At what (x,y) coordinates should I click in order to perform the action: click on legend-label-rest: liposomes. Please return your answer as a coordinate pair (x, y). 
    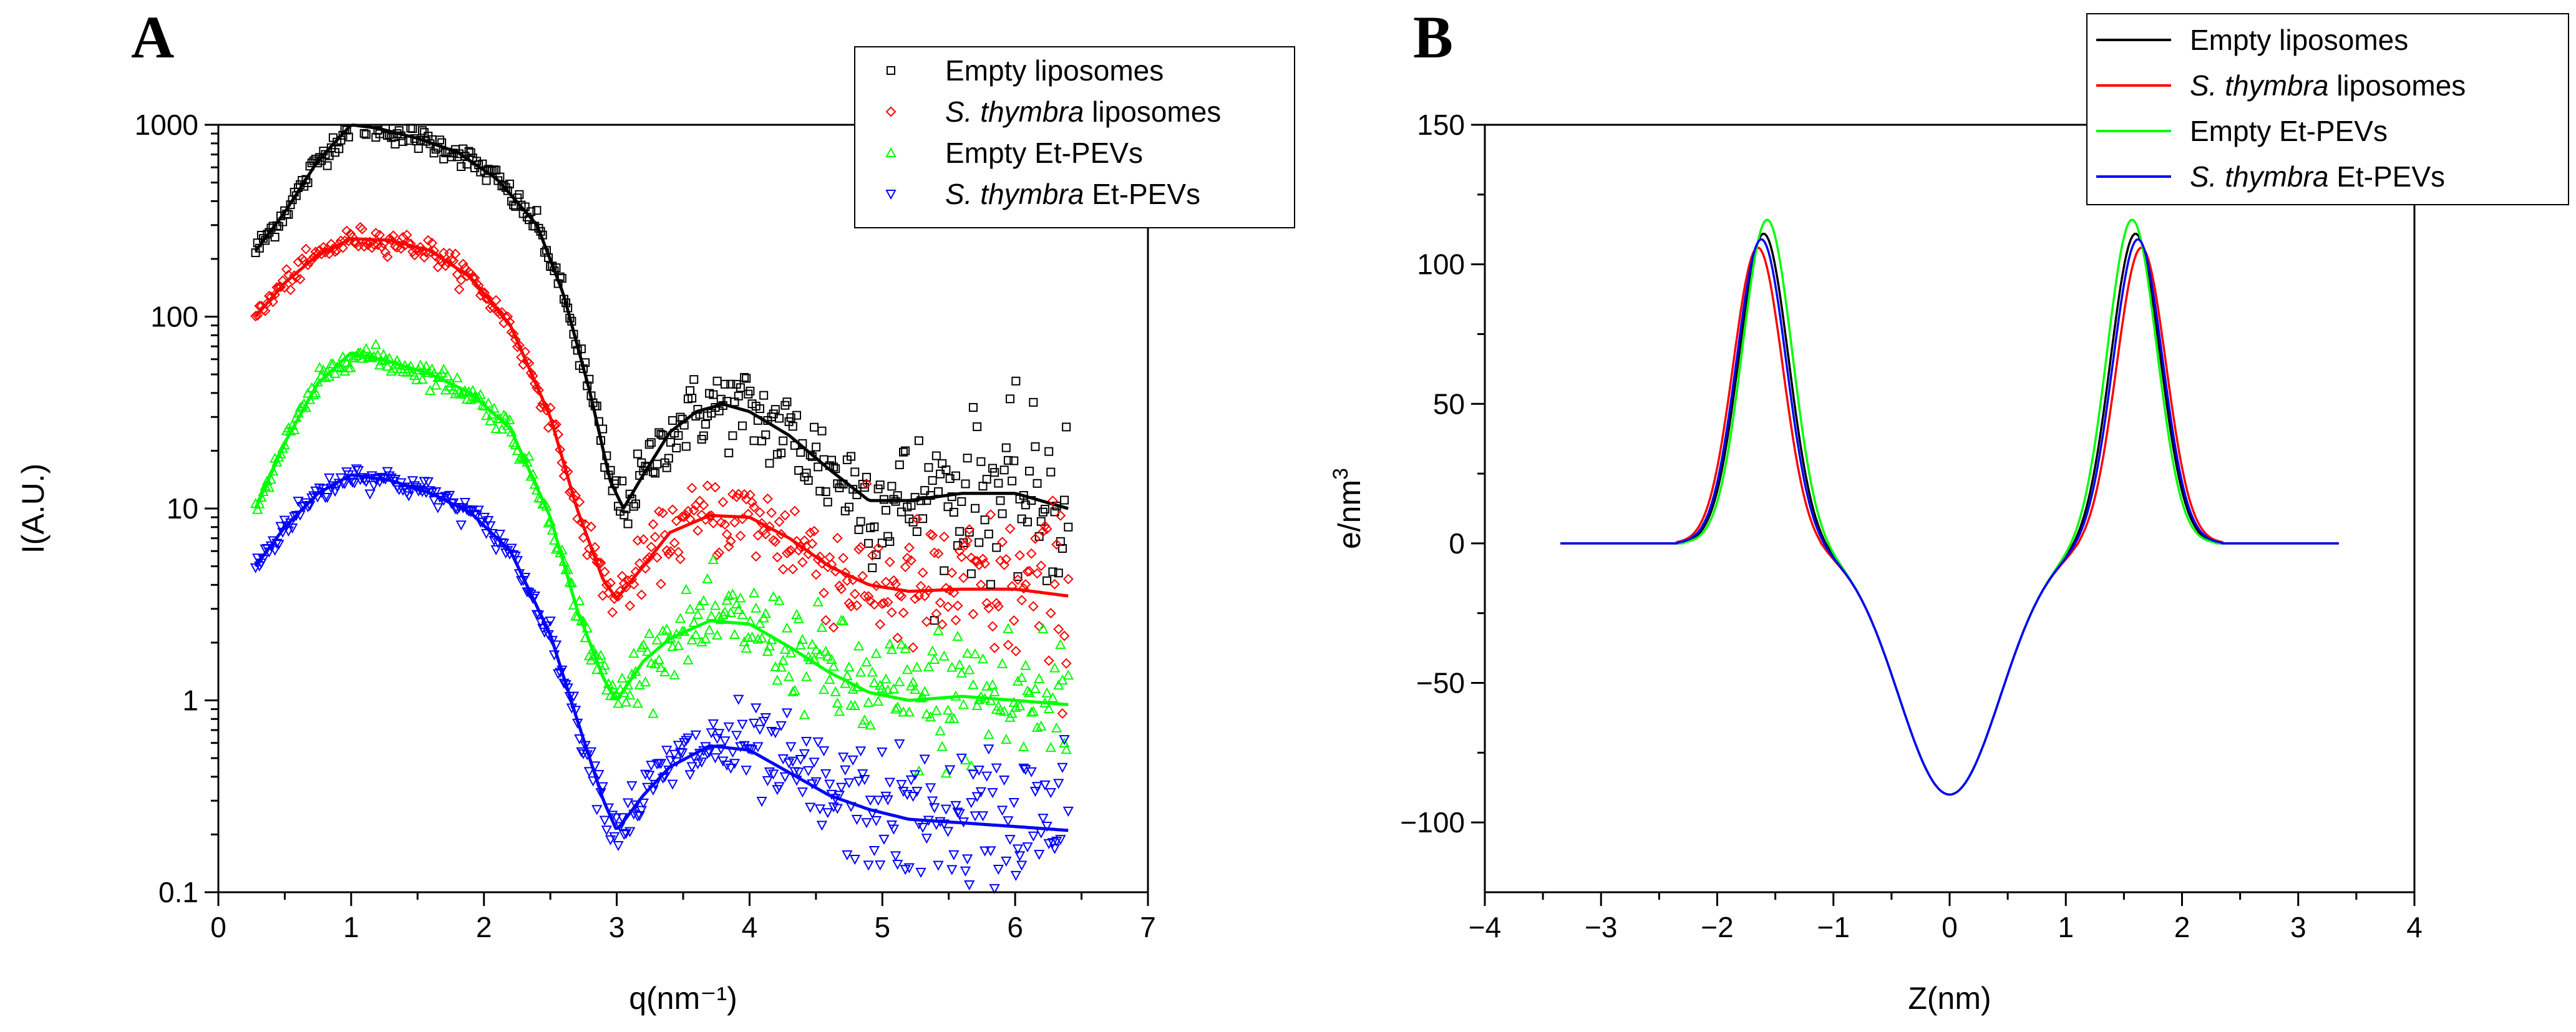
    Looking at the image, I should click on (1152, 111).